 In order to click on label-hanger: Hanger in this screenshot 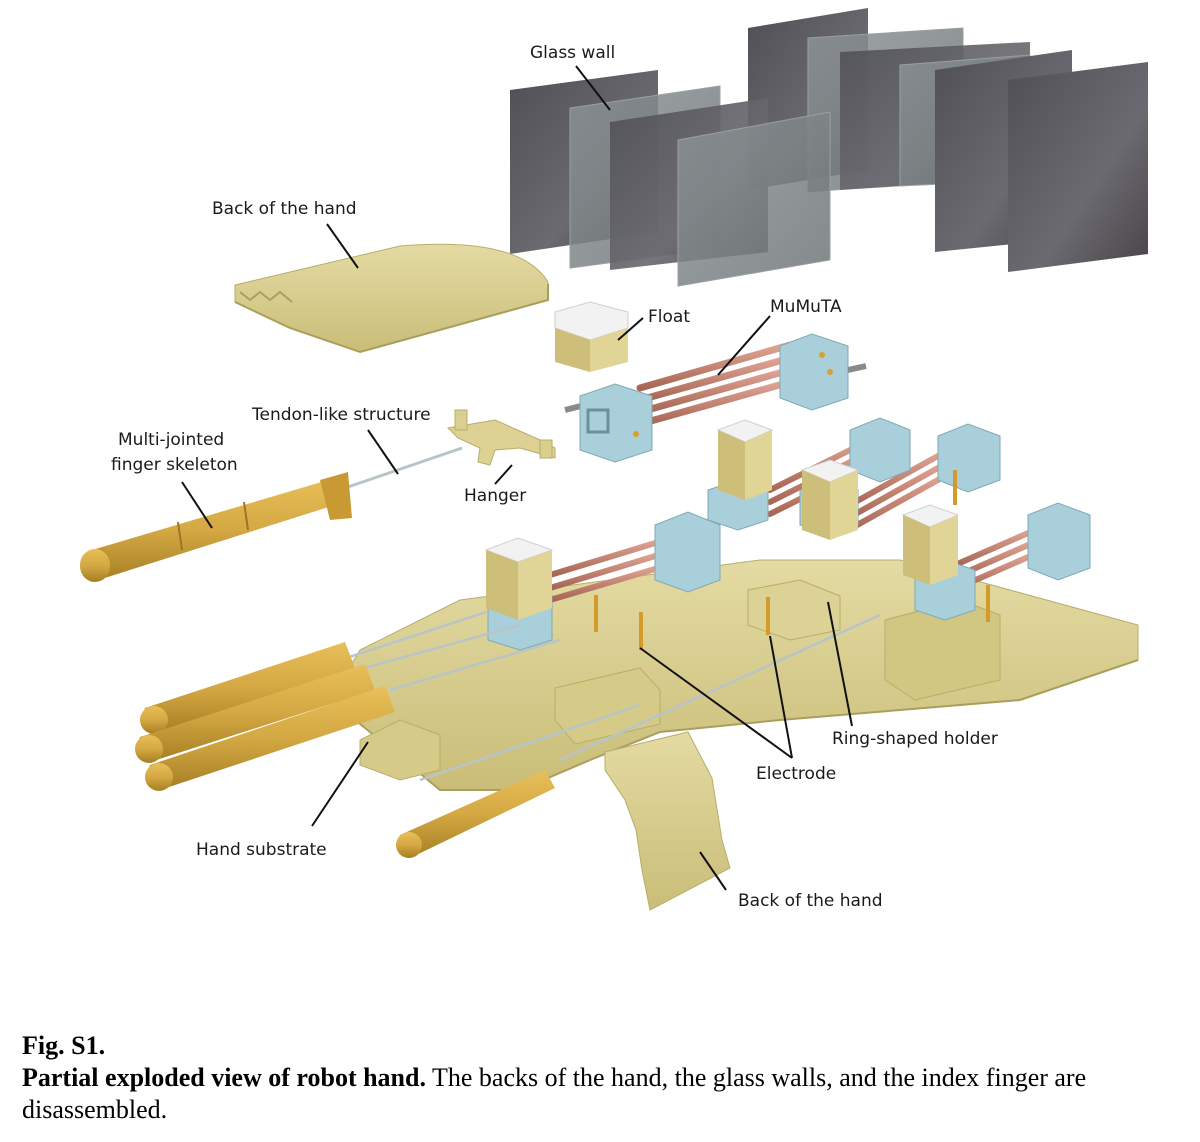, I will do `click(495, 496)`.